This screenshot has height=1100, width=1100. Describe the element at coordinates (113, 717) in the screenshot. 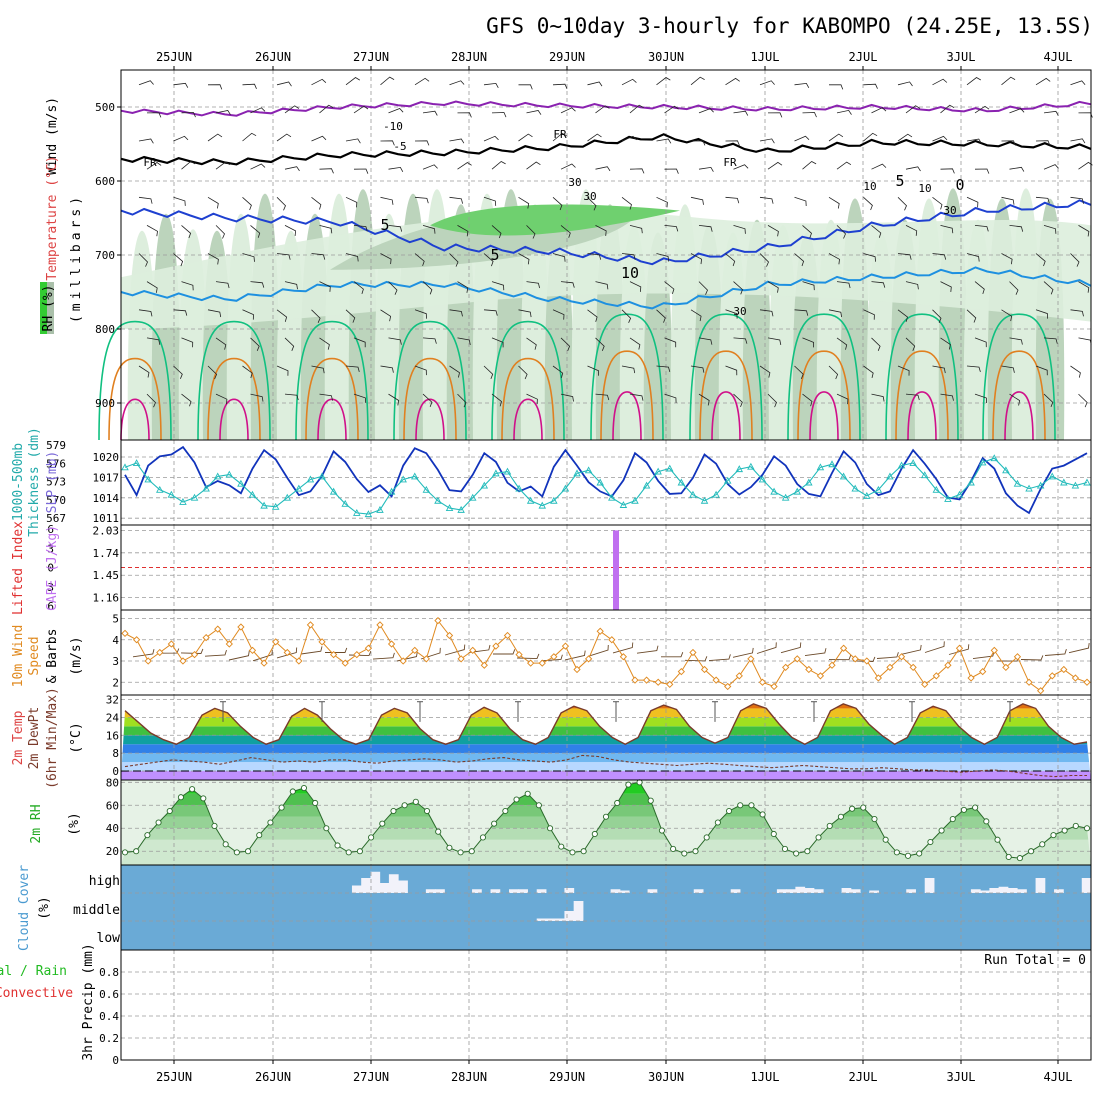

I see `temp-tick-label: 24` at that location.